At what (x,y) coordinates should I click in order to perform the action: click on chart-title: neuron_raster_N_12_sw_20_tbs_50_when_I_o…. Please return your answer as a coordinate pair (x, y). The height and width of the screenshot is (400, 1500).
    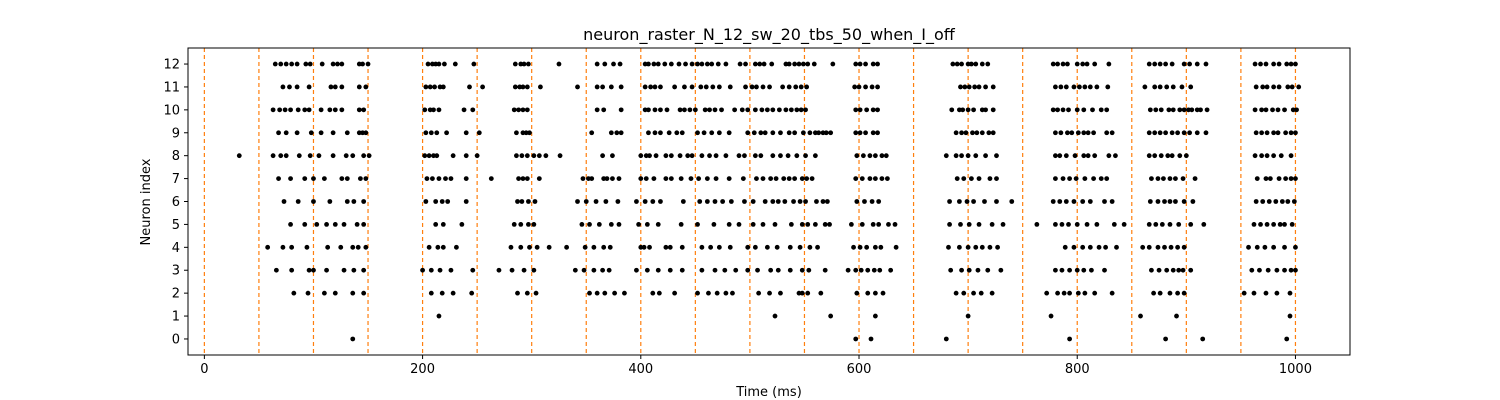
    Looking at the image, I should click on (769, 35).